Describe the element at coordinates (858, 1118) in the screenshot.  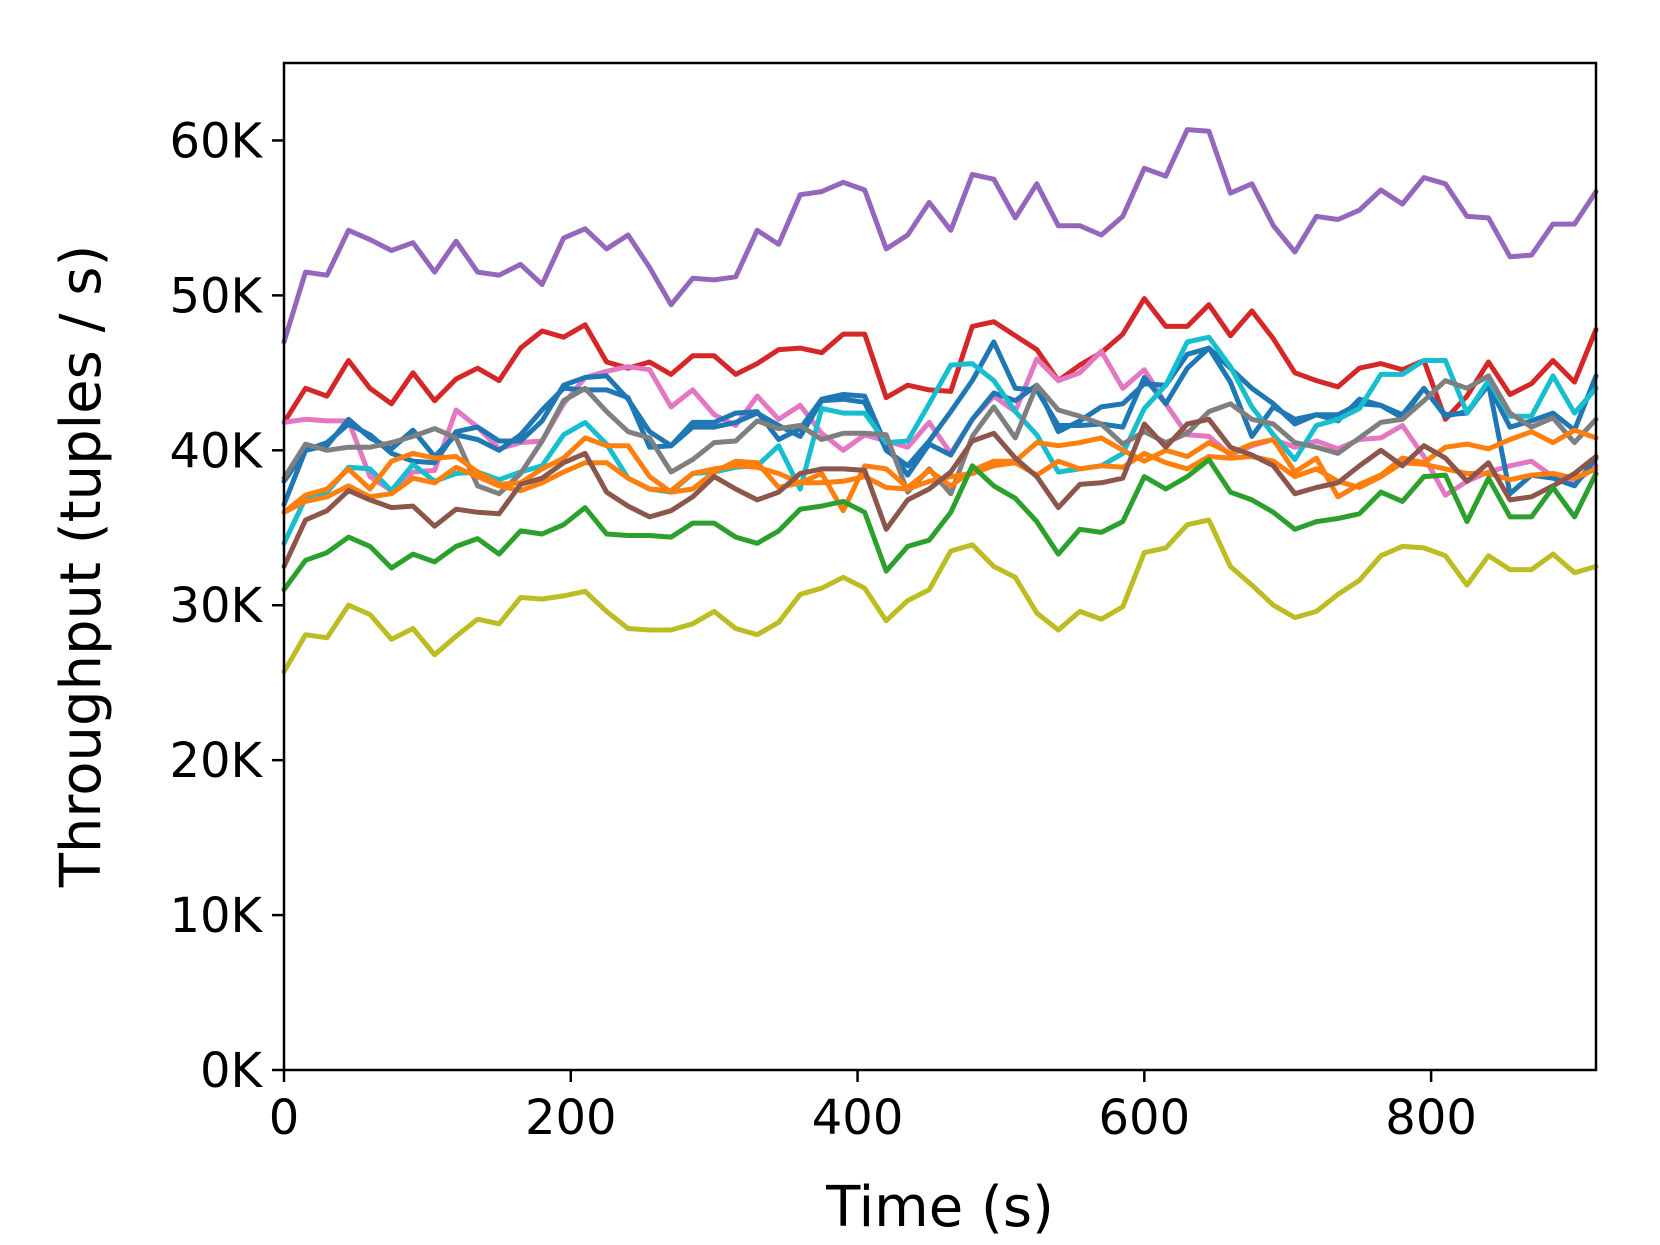
I see `x-tick-label: 400` at that location.